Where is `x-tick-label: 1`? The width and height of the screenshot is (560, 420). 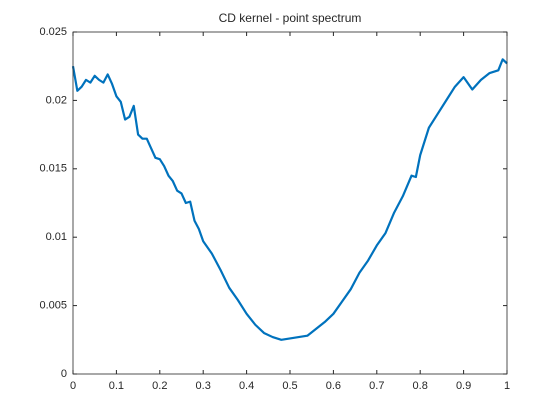 x-tick-label: 1 is located at coordinates (507, 386).